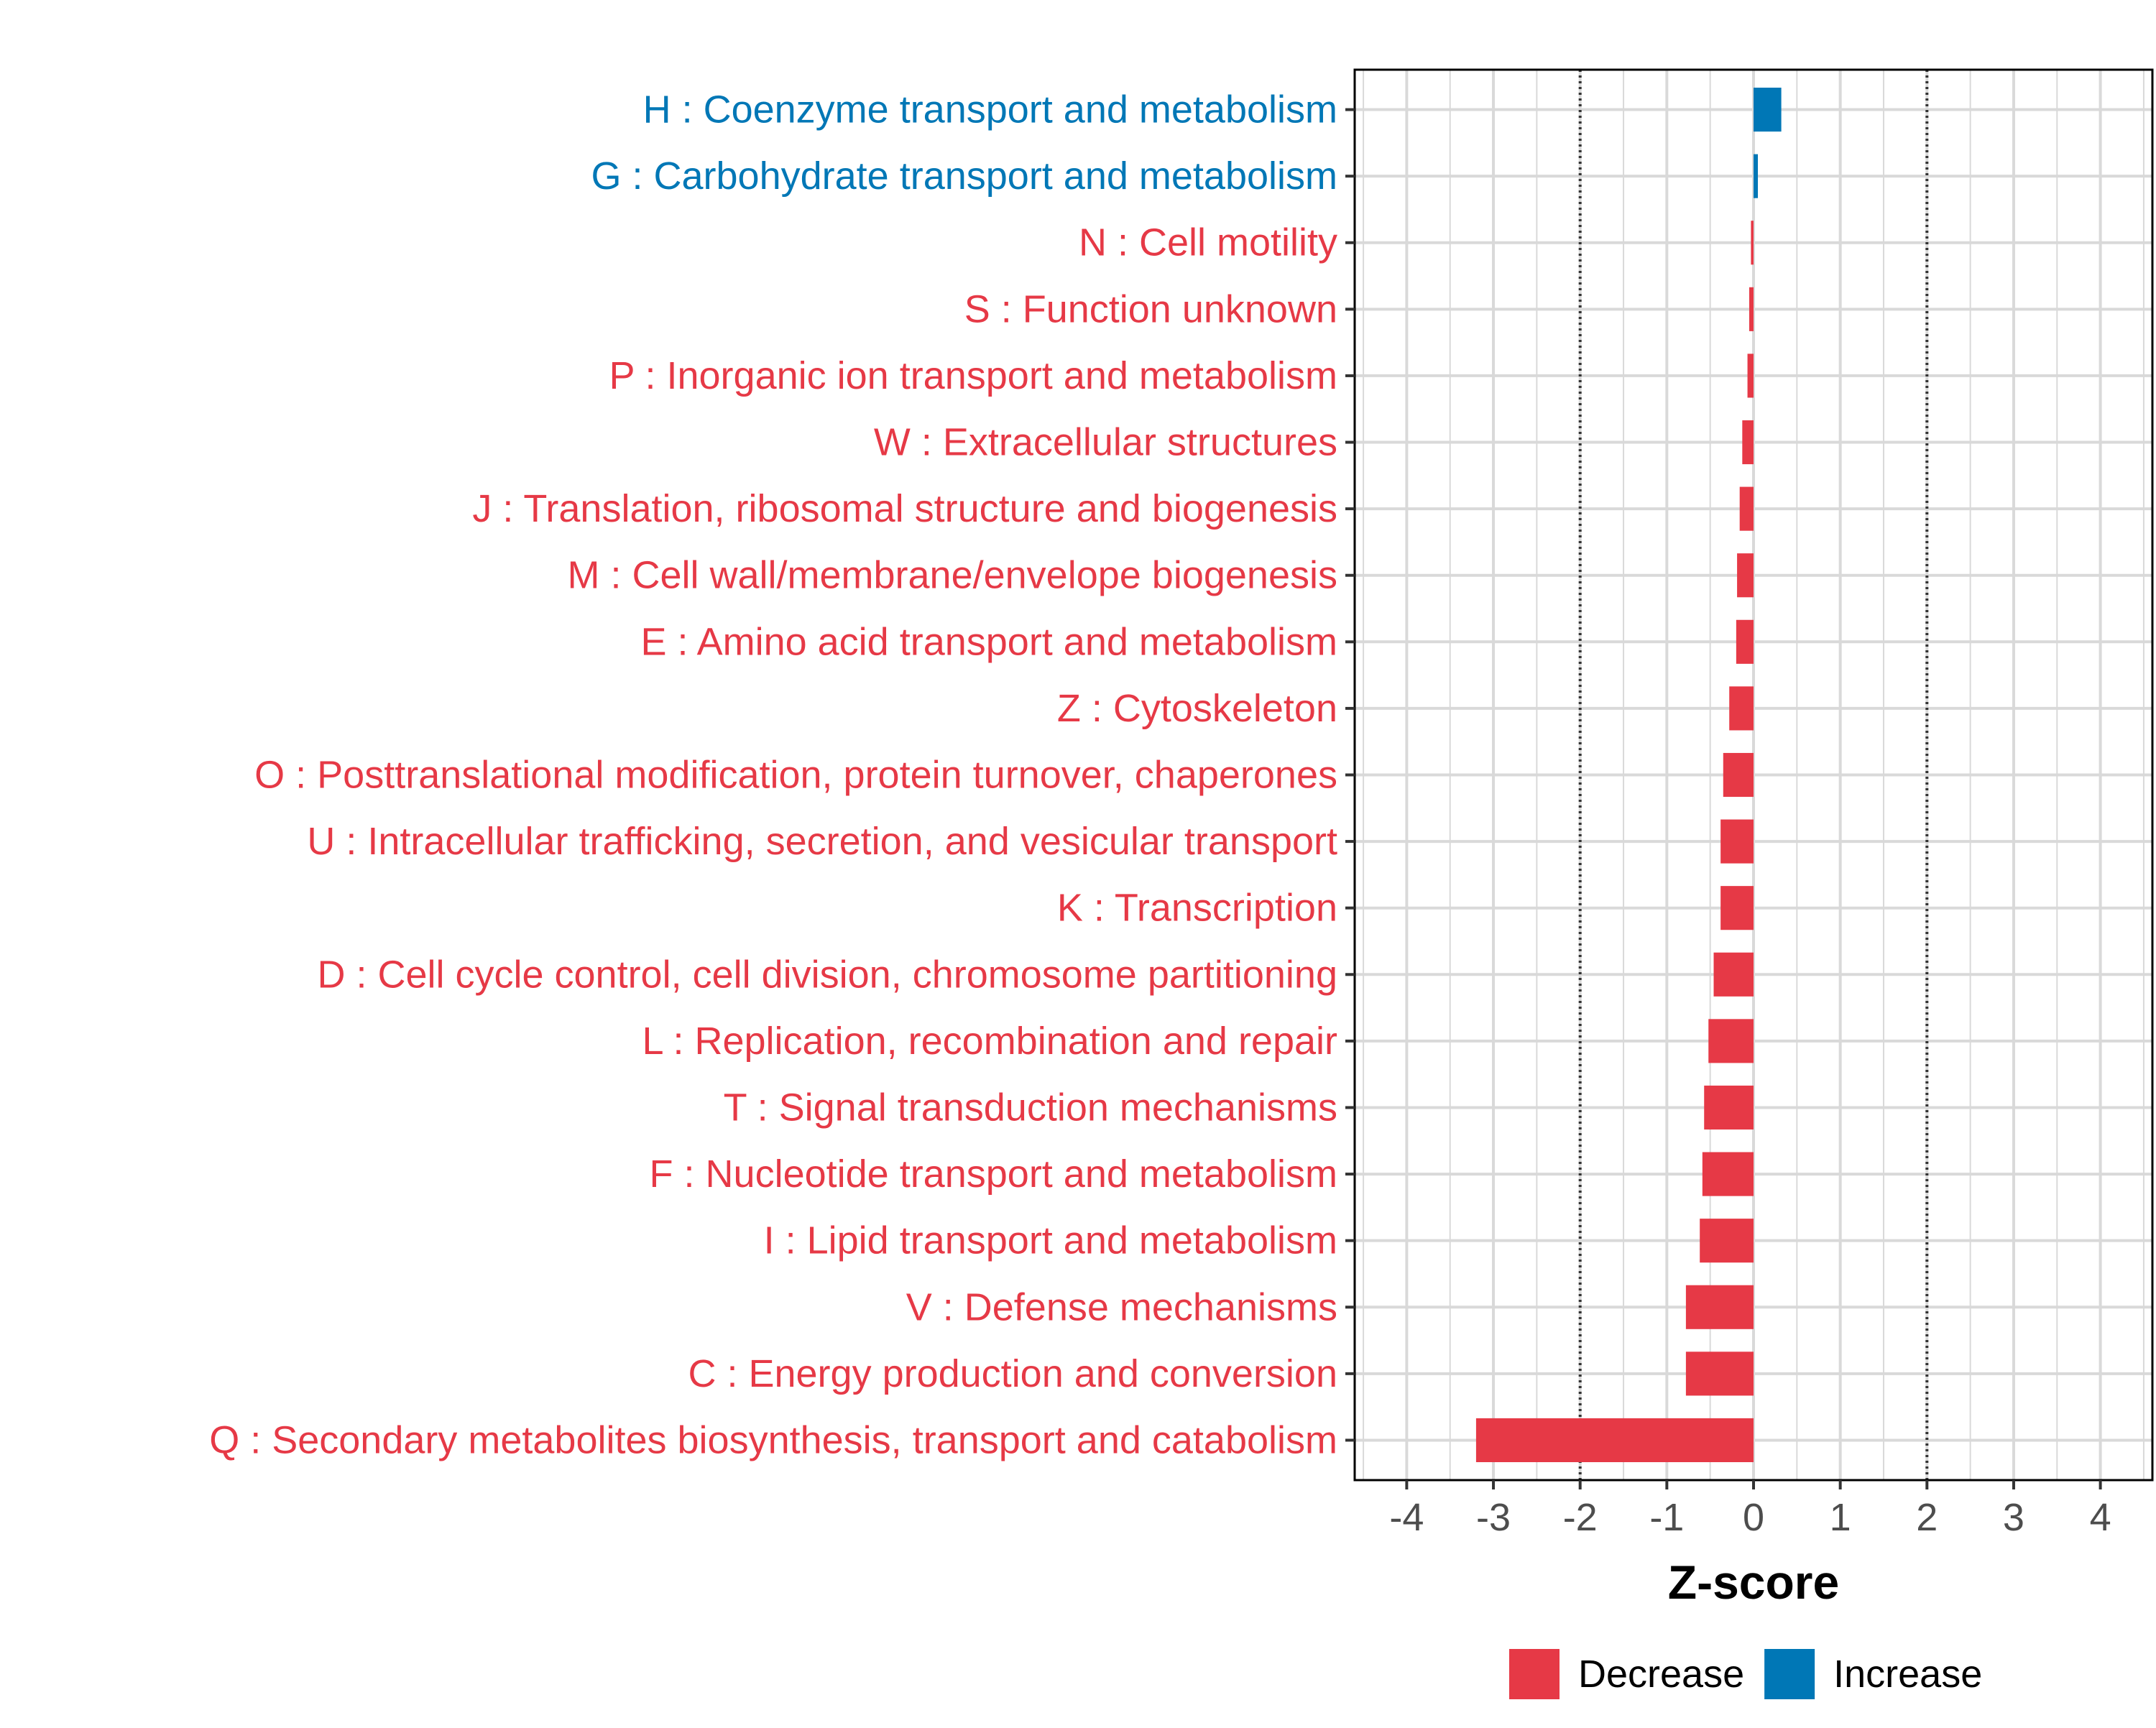 Image resolution: width=2156 pixels, height=1728 pixels. I want to click on category-label: T : Signal transduction mechanisms, so click(1030, 1107).